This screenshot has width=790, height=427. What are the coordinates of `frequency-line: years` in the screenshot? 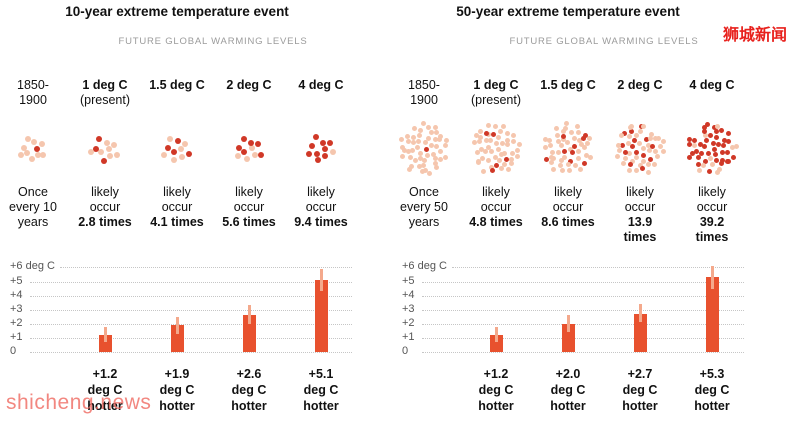 It's located at (424, 222).